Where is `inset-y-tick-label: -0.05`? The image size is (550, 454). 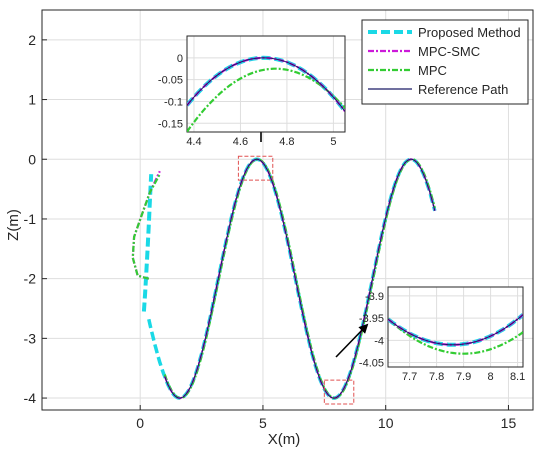 inset-y-tick-label: -0.05 is located at coordinates (170, 81).